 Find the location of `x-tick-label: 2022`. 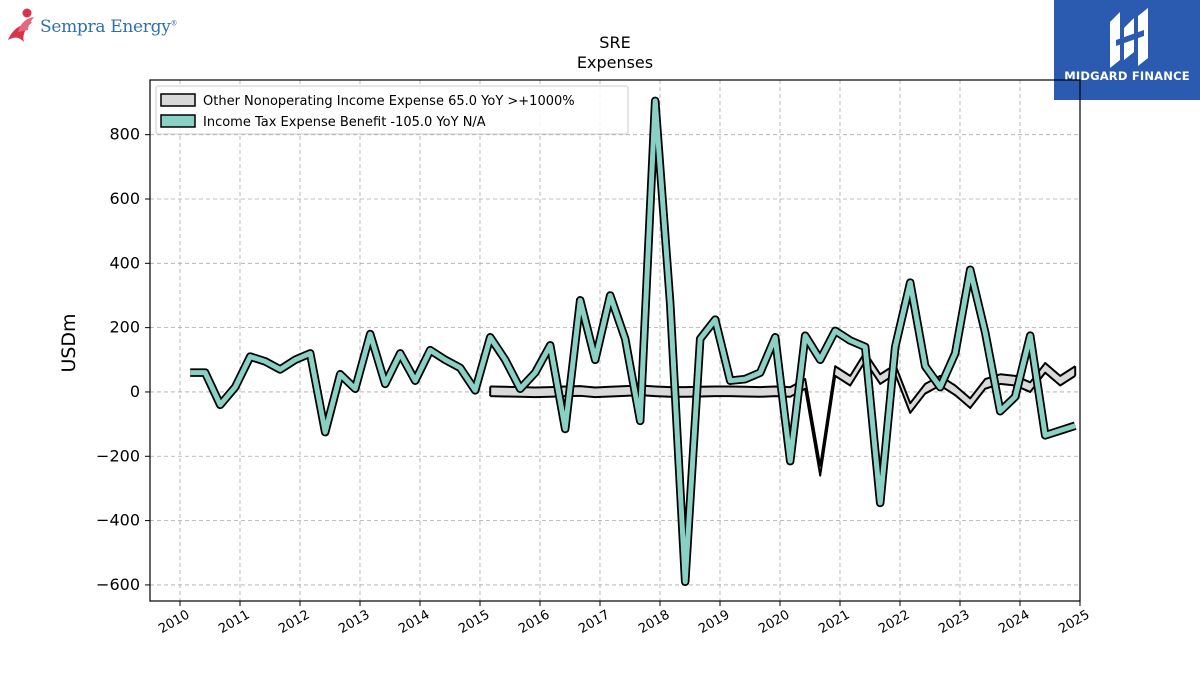

x-tick-label: 2022 is located at coordinates (894, 622).